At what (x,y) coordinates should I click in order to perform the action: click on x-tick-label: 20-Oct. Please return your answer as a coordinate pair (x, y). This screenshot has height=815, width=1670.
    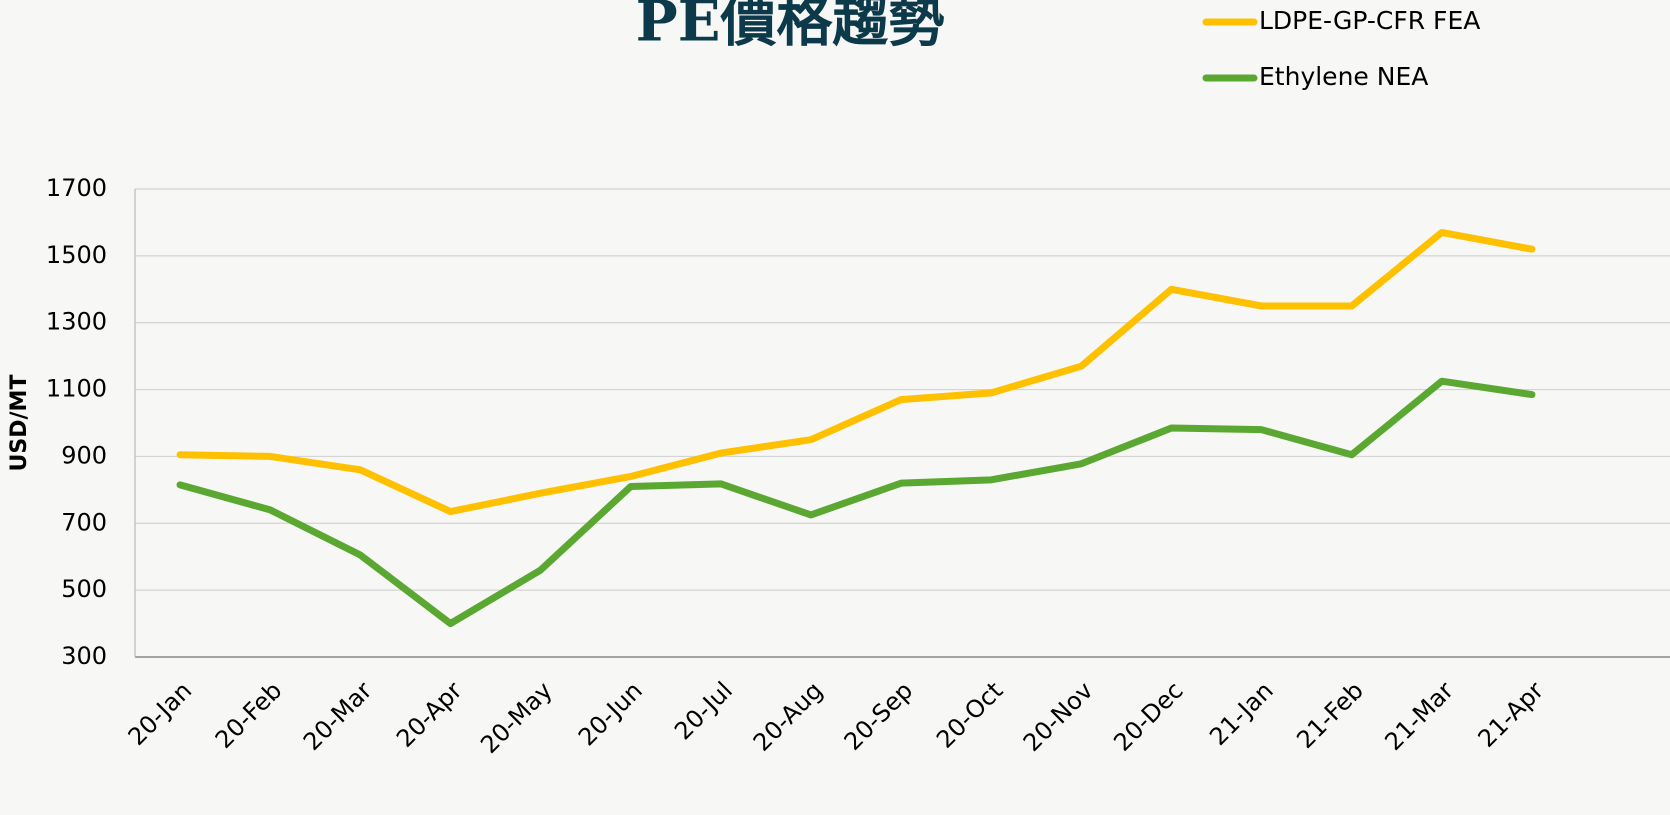
    Looking at the image, I should click on (969, 714).